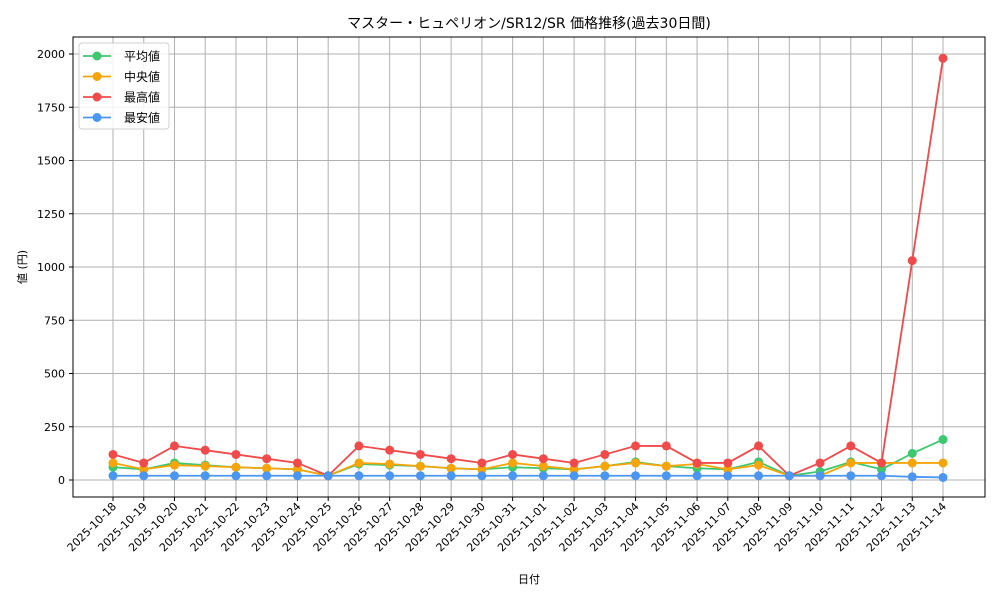  Describe the element at coordinates (51, 161) in the screenshot. I see `y-tick-label: 1500` at that location.